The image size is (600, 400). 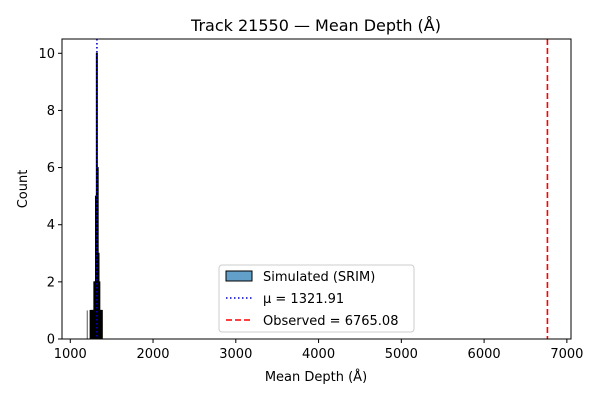 What do you see at coordinates (51, 168) in the screenshot?
I see `y-tick-label: 6` at bounding box center [51, 168].